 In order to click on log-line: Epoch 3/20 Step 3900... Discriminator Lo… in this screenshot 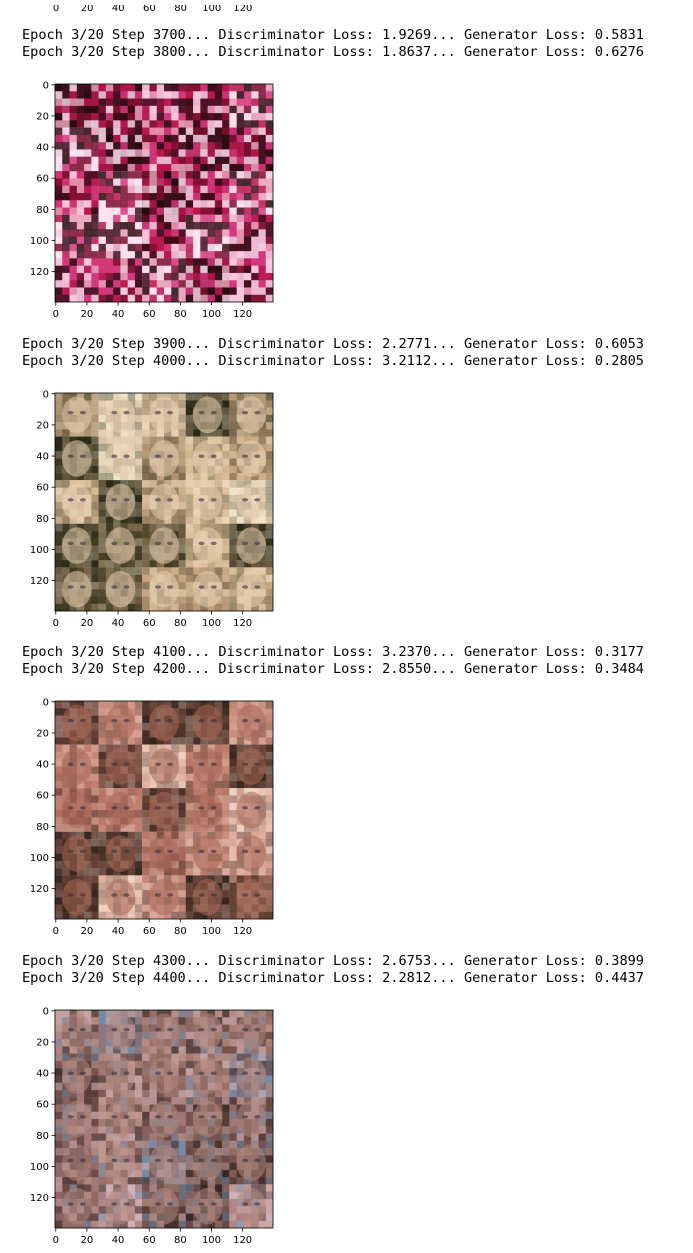, I will do `click(333, 344)`.